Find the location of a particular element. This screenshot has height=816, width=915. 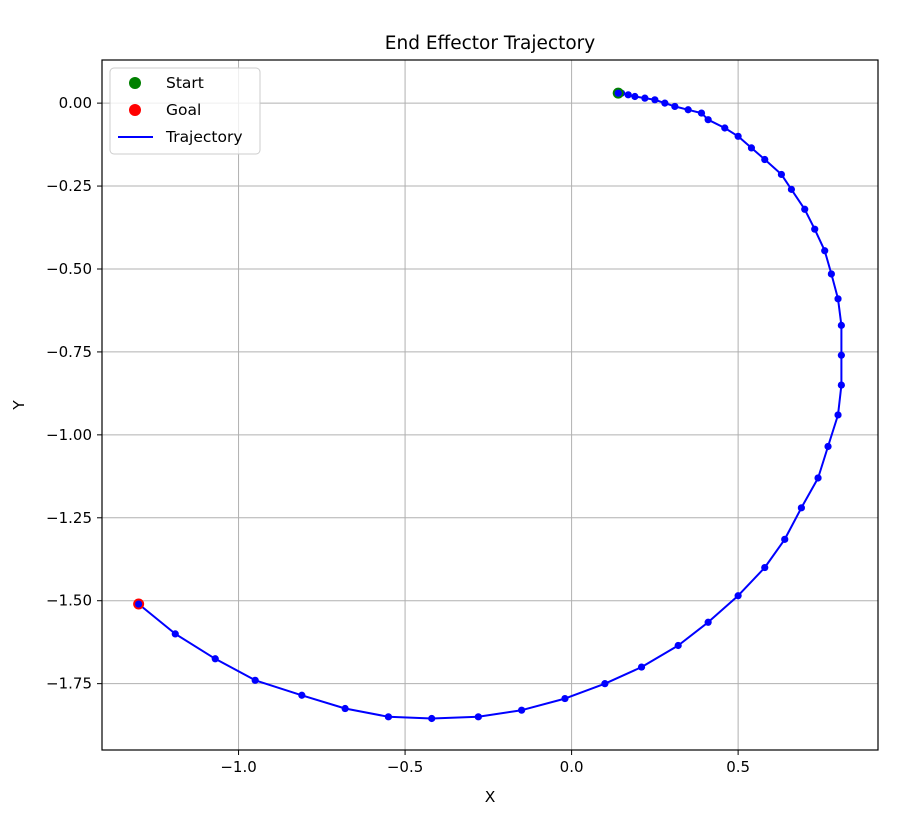

legend: Start Goal Trajectory is located at coordinates (185, 111).